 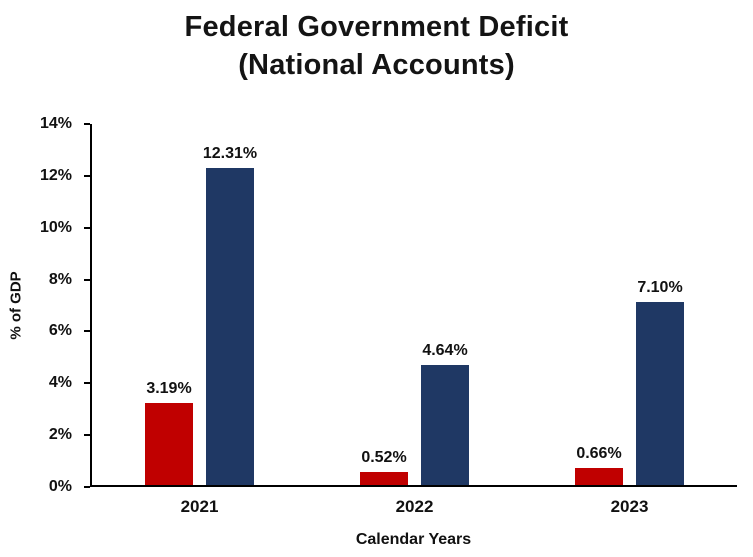 I want to click on bar-group-2022: 0.52% 4.64% 2022, so click(x=414, y=320).